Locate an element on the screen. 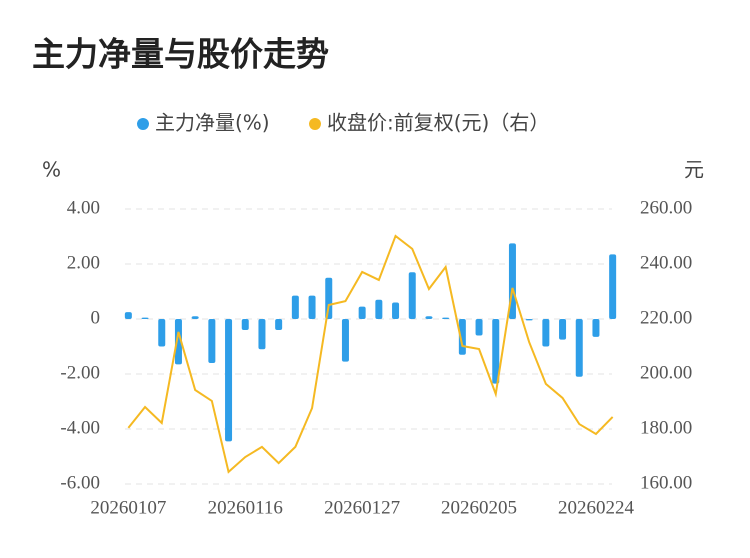  y-axis-label: % is located at coordinates (51, 170).